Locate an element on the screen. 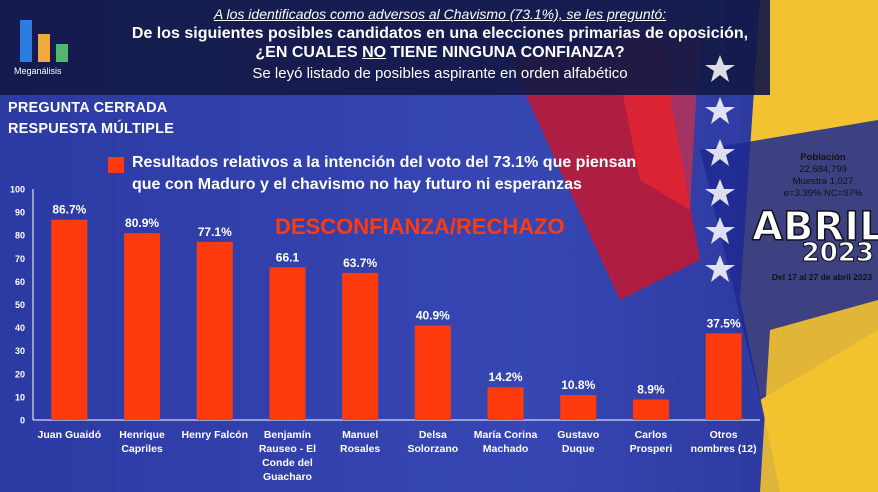 The image size is (878, 492). poblacion-label: Población is located at coordinates (823, 157).